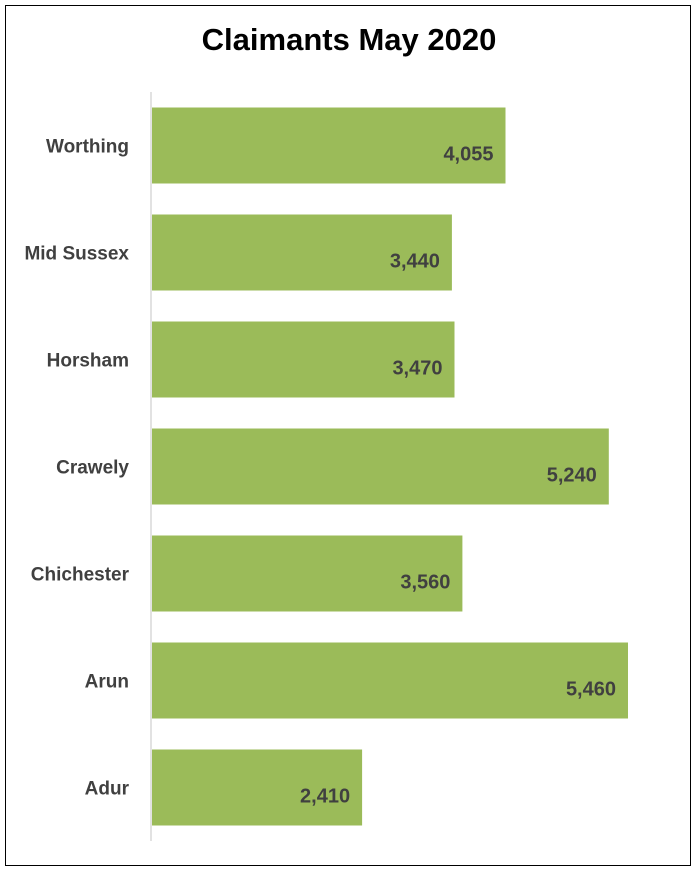 The image size is (698, 873). I want to click on bar-crawely, so click(380, 466).